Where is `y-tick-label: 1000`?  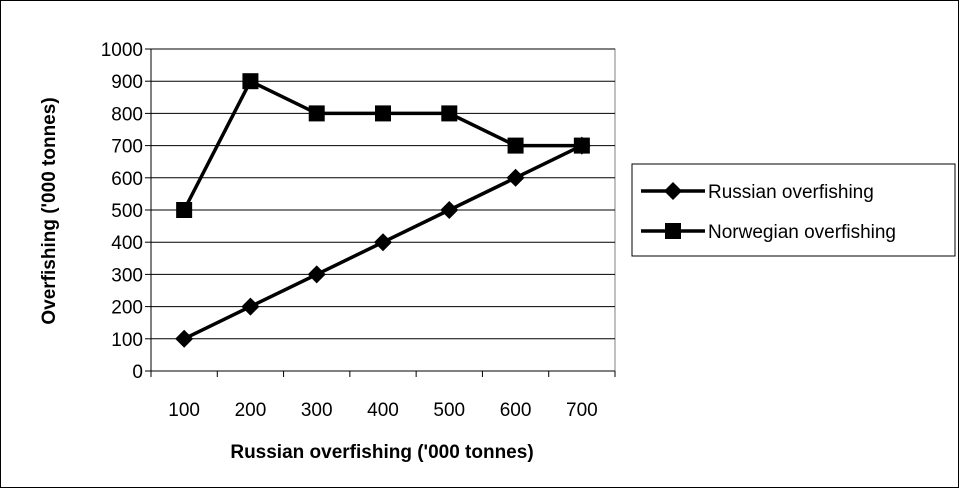 y-tick-label: 1000 is located at coordinates (122, 50).